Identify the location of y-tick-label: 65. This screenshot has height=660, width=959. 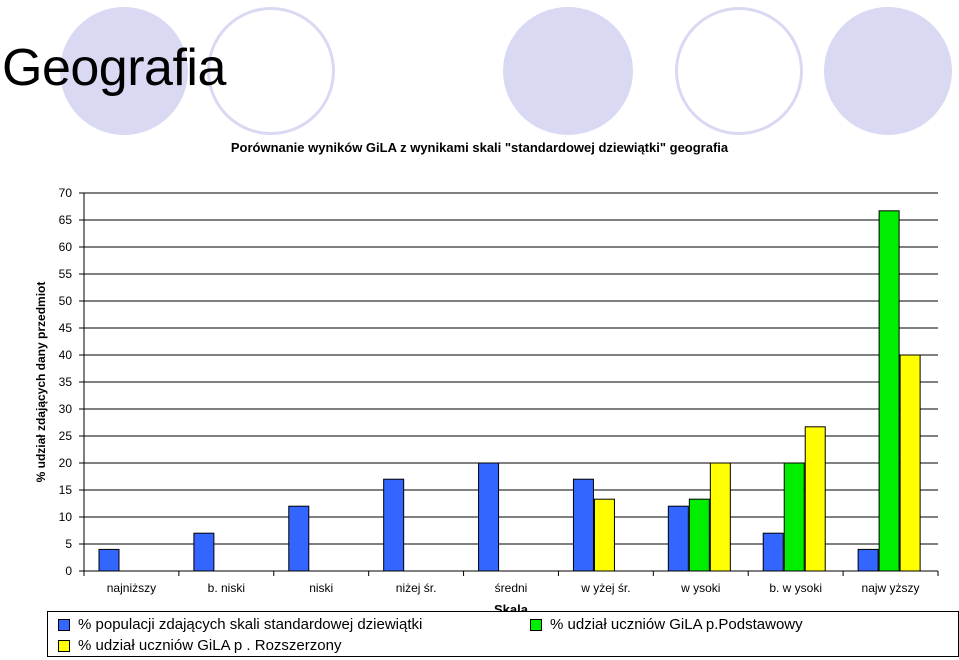
(66, 220).